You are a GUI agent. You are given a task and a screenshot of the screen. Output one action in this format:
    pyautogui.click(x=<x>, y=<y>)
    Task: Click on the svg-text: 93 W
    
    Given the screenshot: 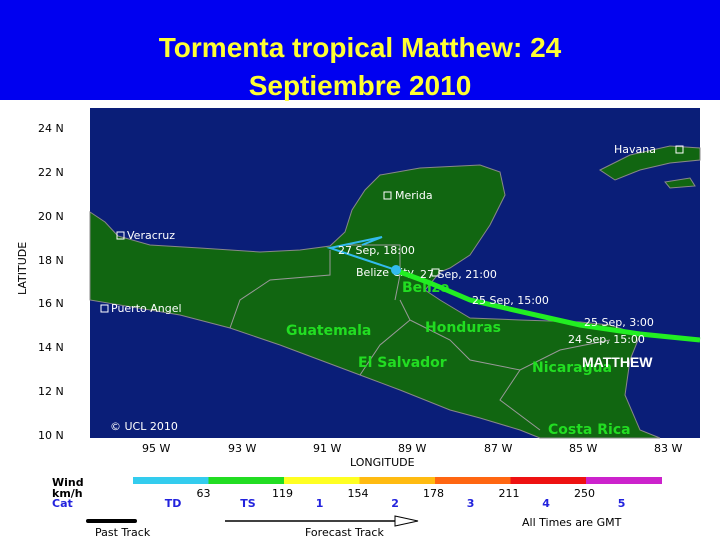 What is the action you would take?
    pyautogui.click(x=242, y=448)
    